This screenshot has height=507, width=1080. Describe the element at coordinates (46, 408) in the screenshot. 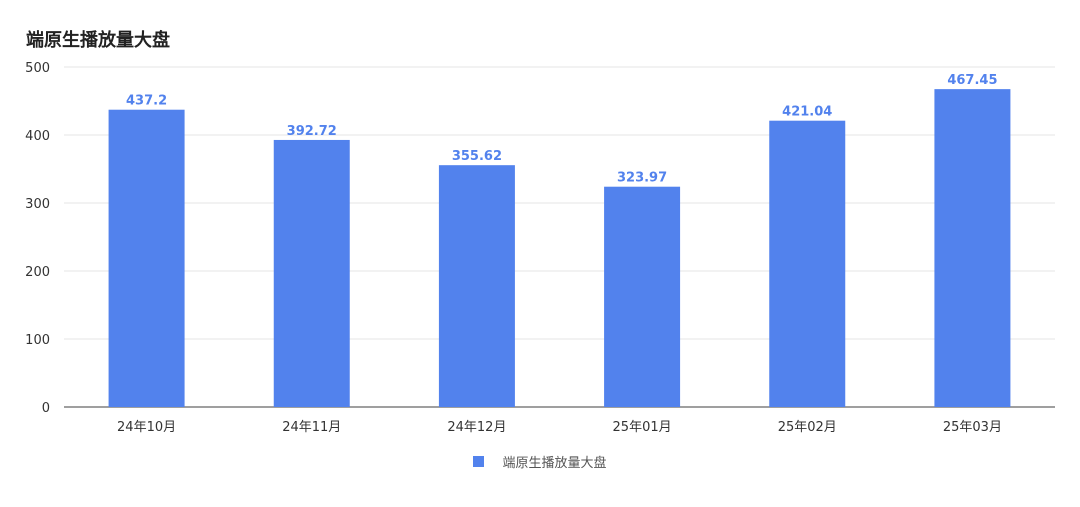

I see `y-tick-label: 0` at that location.